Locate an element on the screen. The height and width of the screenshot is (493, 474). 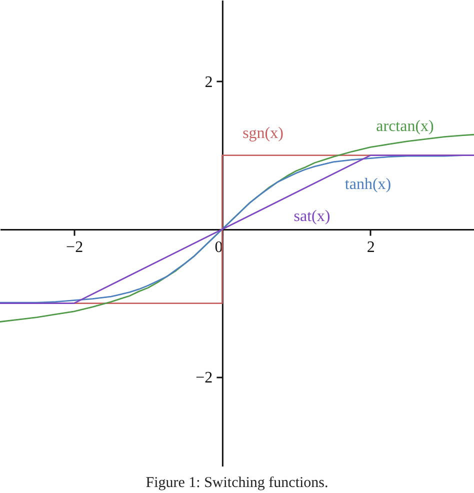
series-label: tanh(x) is located at coordinates (368, 184).